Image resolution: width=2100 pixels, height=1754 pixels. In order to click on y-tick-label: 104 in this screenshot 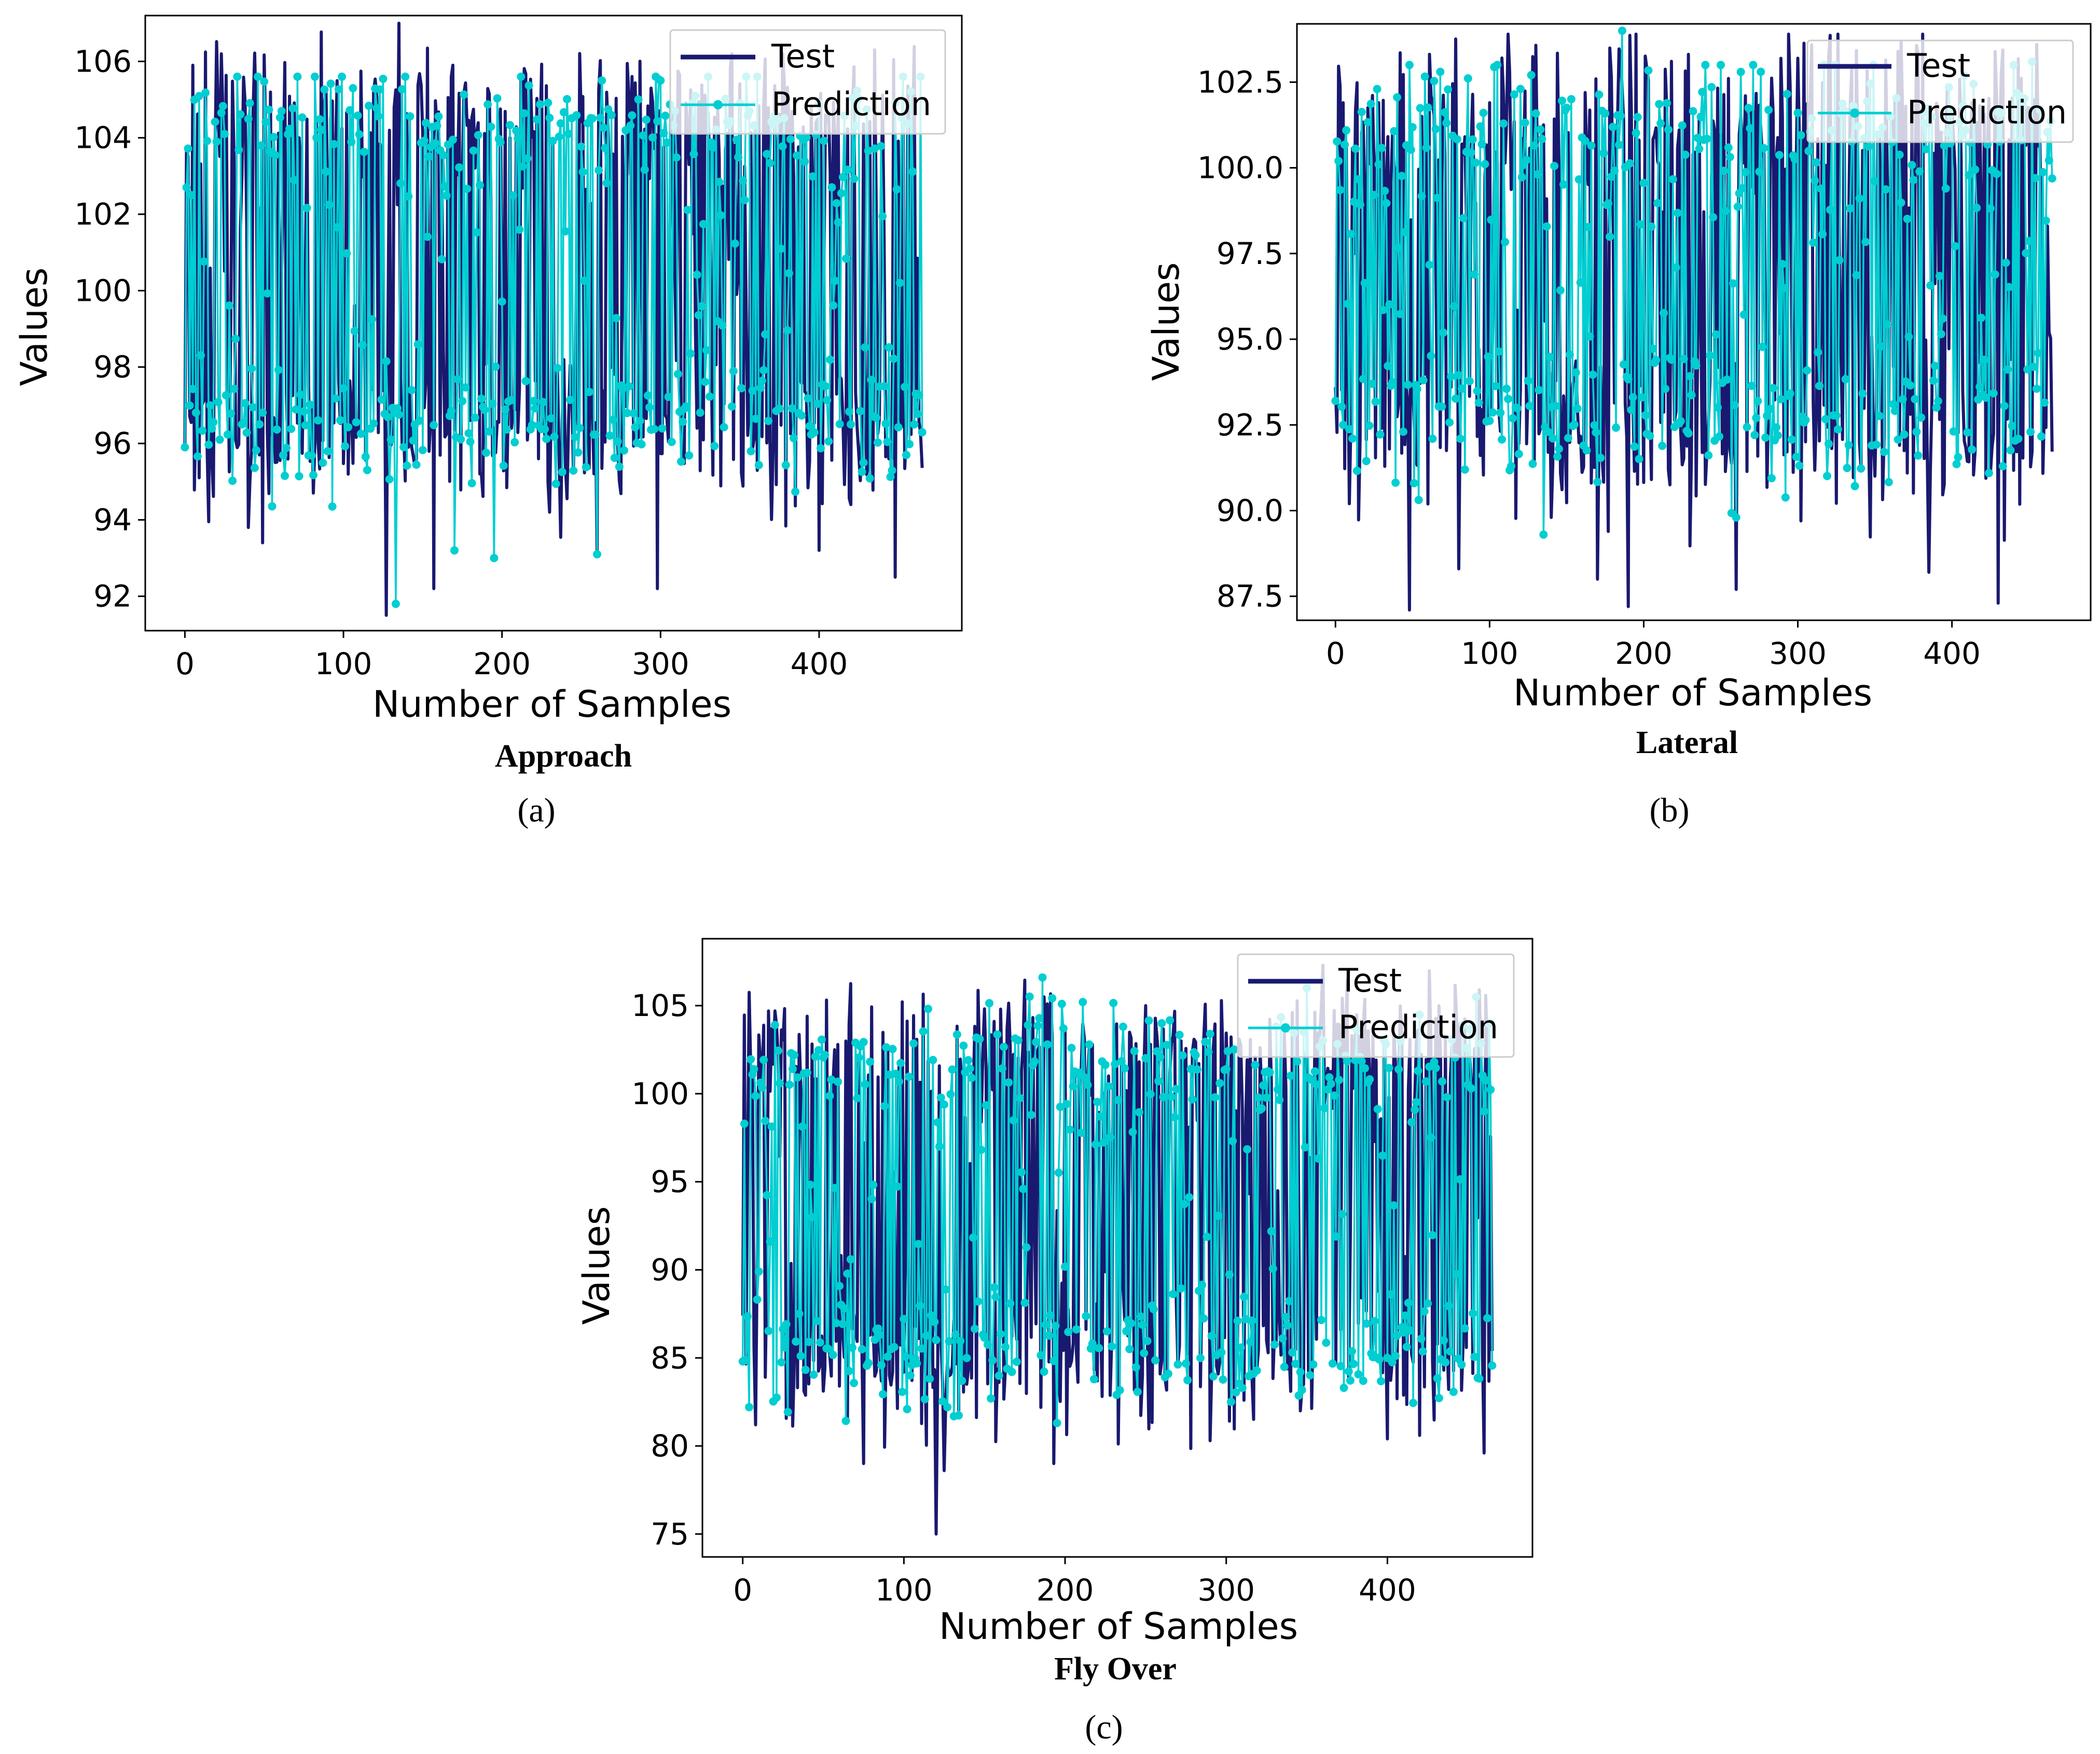, I will do `click(103, 138)`.